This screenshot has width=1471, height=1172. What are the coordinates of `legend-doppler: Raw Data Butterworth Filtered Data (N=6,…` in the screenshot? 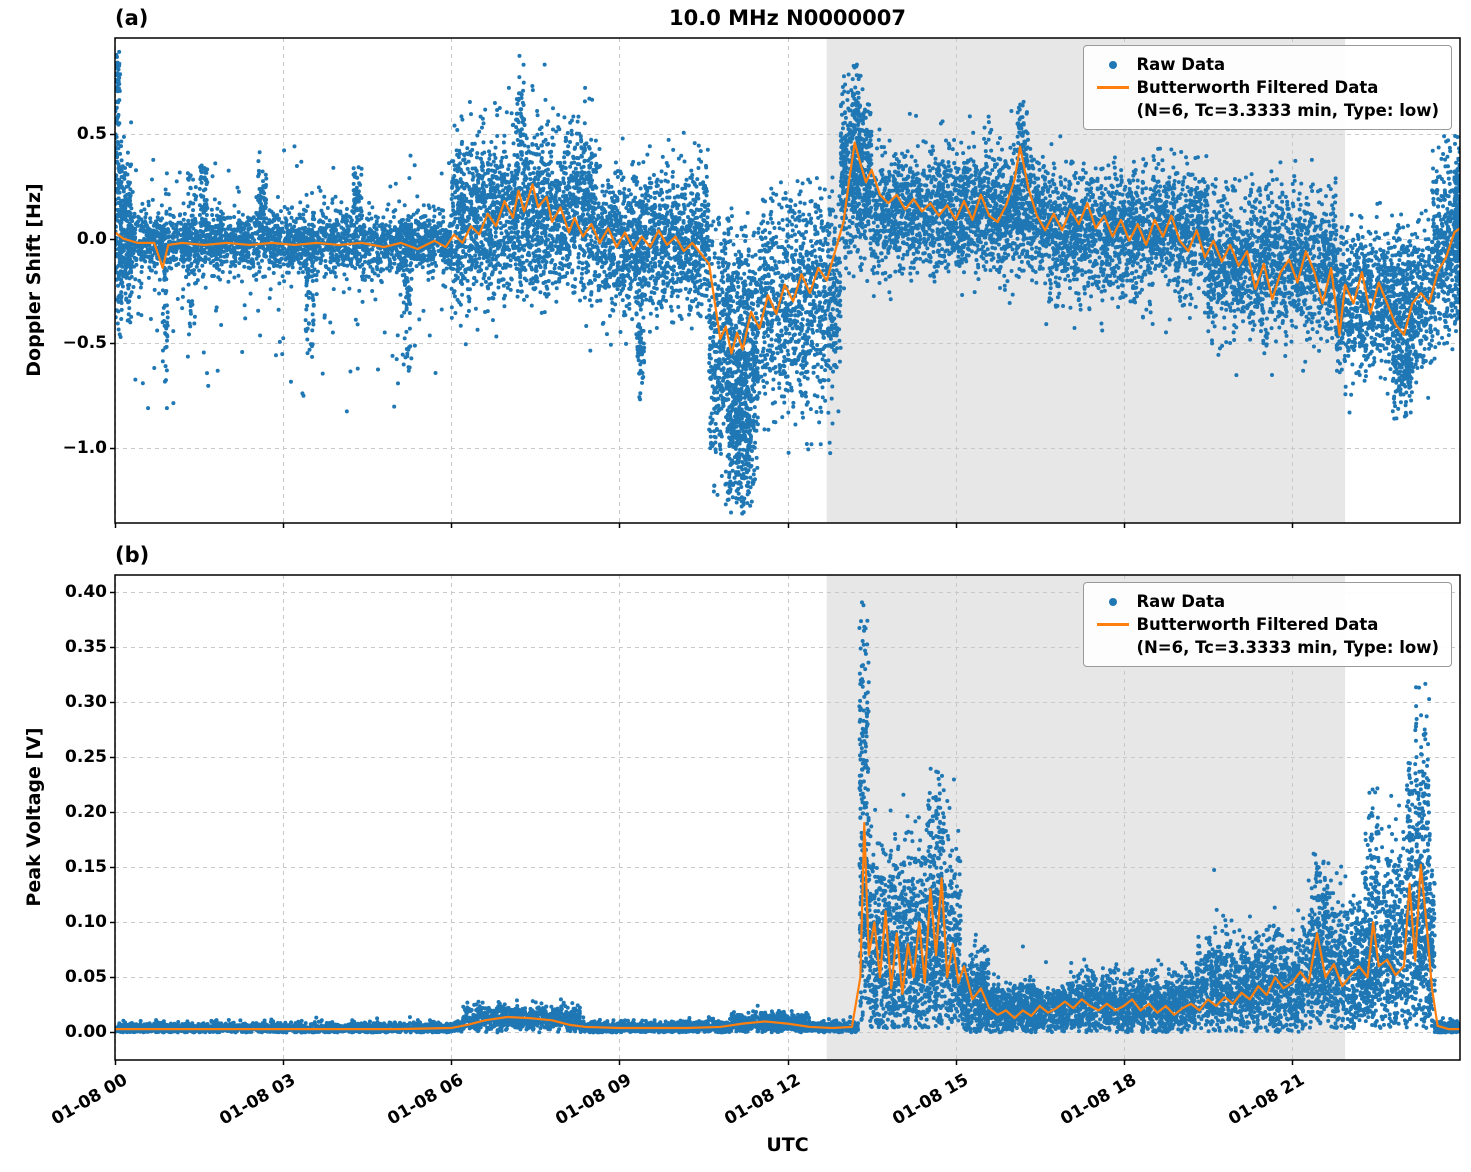 It's located at (1267, 87).